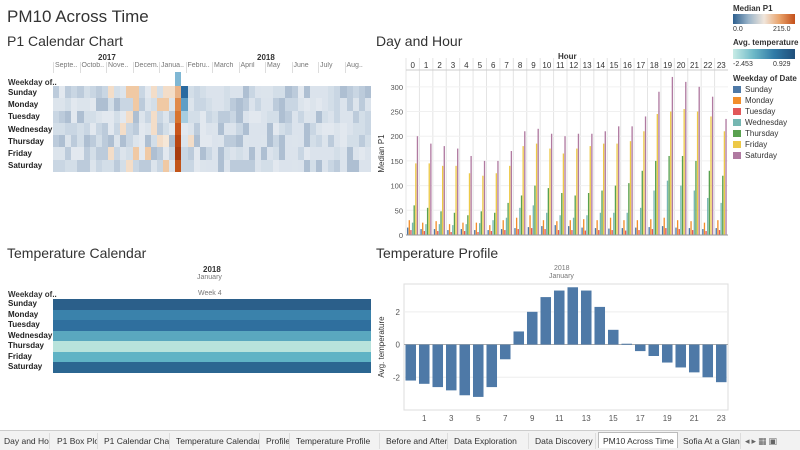 The image size is (800, 450). Describe the element at coordinates (30, 129) in the screenshot. I see `p1-calendar-weekday-label: Wednesday` at that location.